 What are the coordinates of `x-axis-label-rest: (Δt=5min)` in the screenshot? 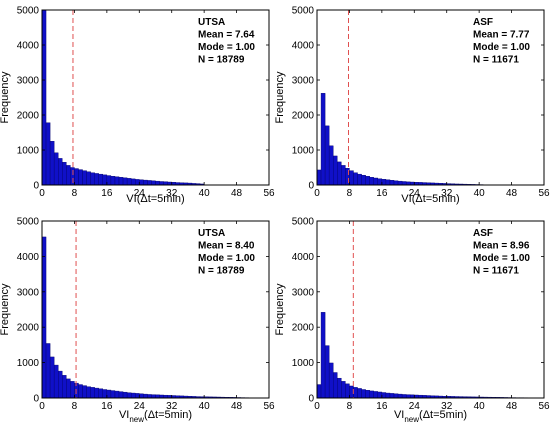 It's located at (168, 415).